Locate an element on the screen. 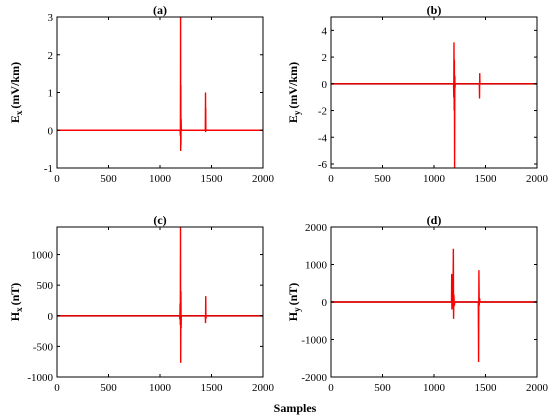 The image size is (550, 417). x-tick-label-ex-4: 2000 is located at coordinates (263, 179).